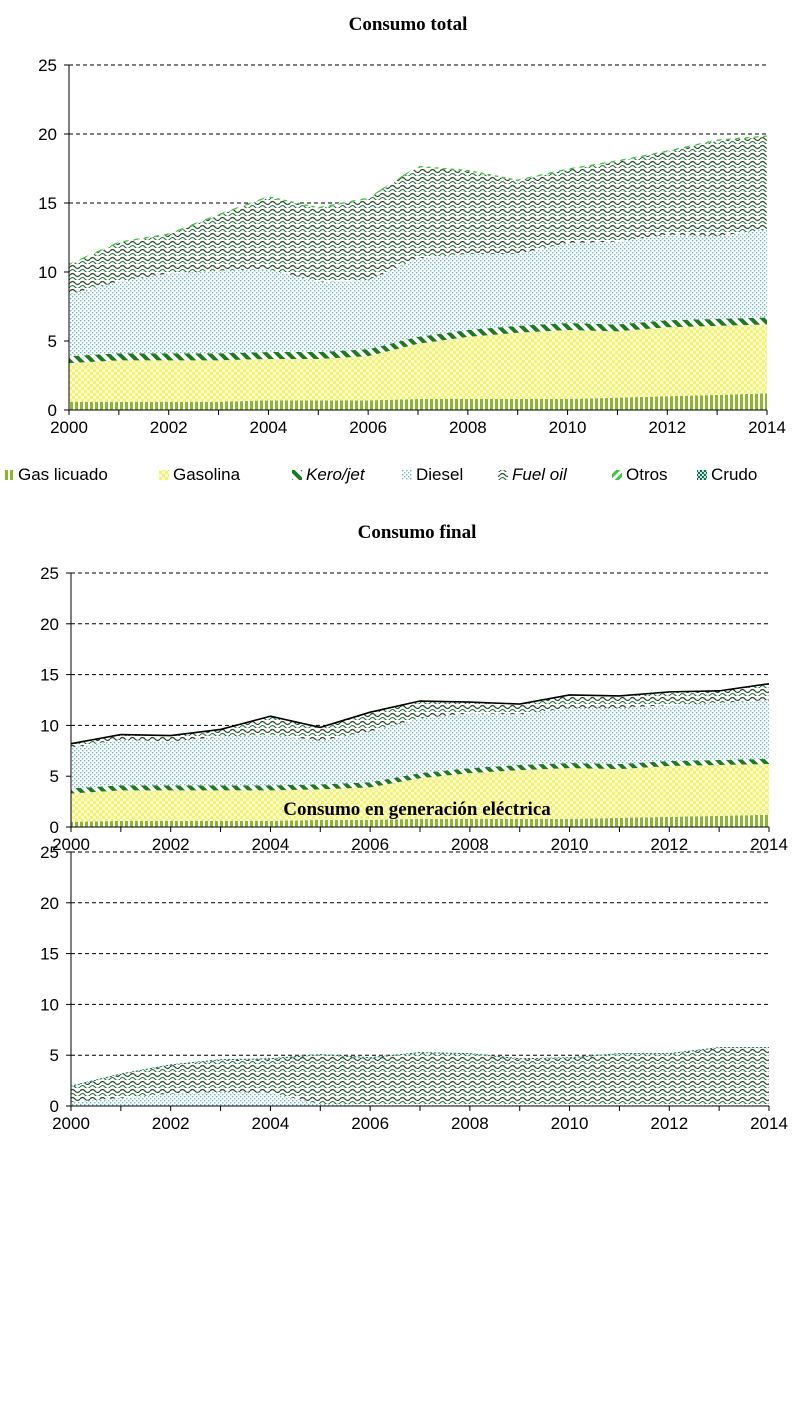 The height and width of the screenshot is (1406, 797). What do you see at coordinates (408, 24) in the screenshot?
I see `chart-title: Consumo total` at bounding box center [408, 24].